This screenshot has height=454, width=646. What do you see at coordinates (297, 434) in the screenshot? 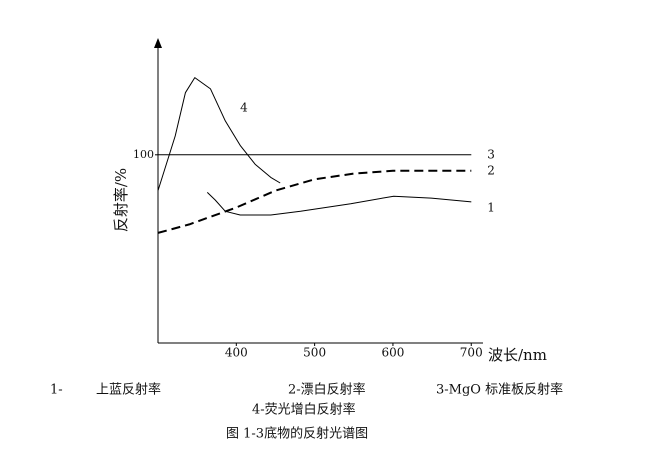
I see `caption: 图 1-3底物的反射光谱图` at bounding box center [297, 434].